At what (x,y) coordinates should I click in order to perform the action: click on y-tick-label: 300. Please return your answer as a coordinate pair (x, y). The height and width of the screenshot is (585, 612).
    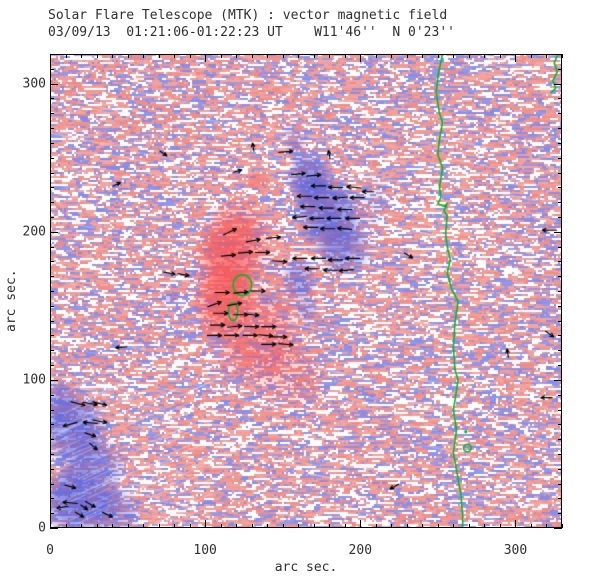
    Looking at the image, I should click on (34, 84).